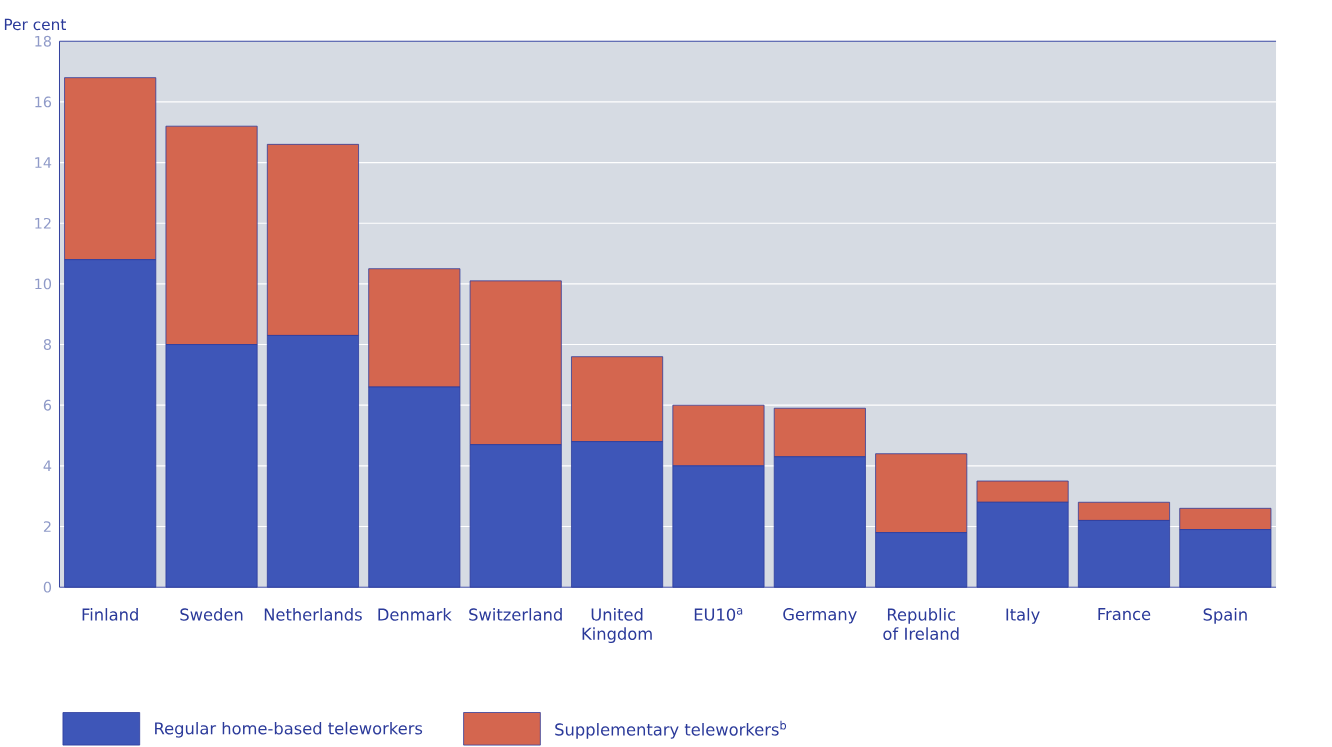 This screenshot has width=1332, height=747. I want to click on x-tick-label: Sweden, so click(211, 614).